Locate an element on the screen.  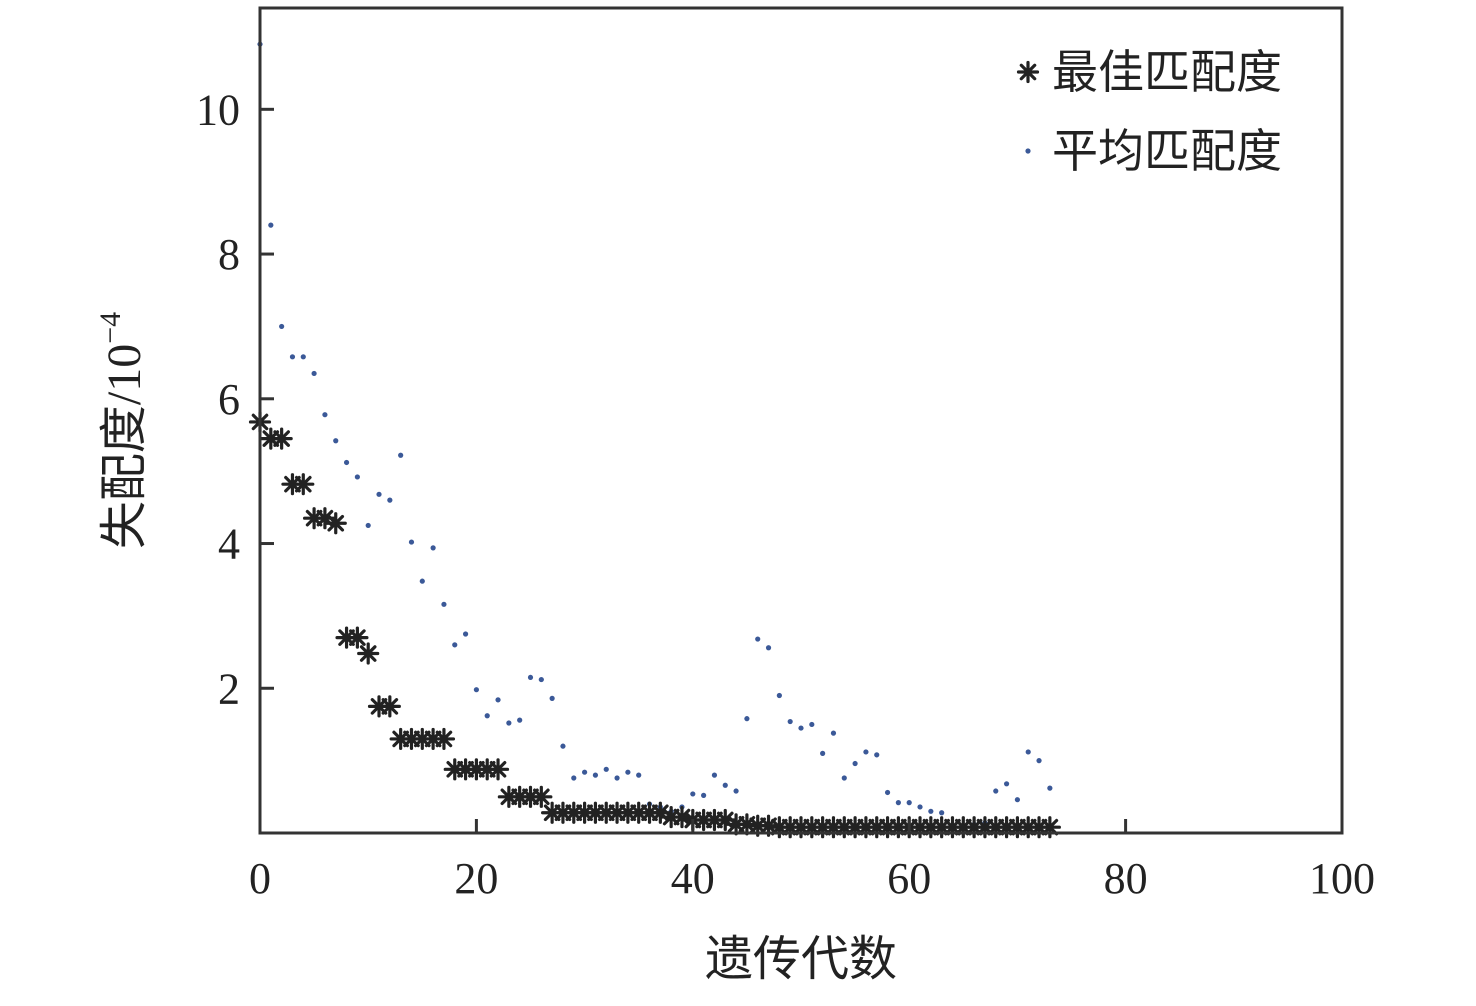
y-tick-label: 8 is located at coordinates (229, 254).